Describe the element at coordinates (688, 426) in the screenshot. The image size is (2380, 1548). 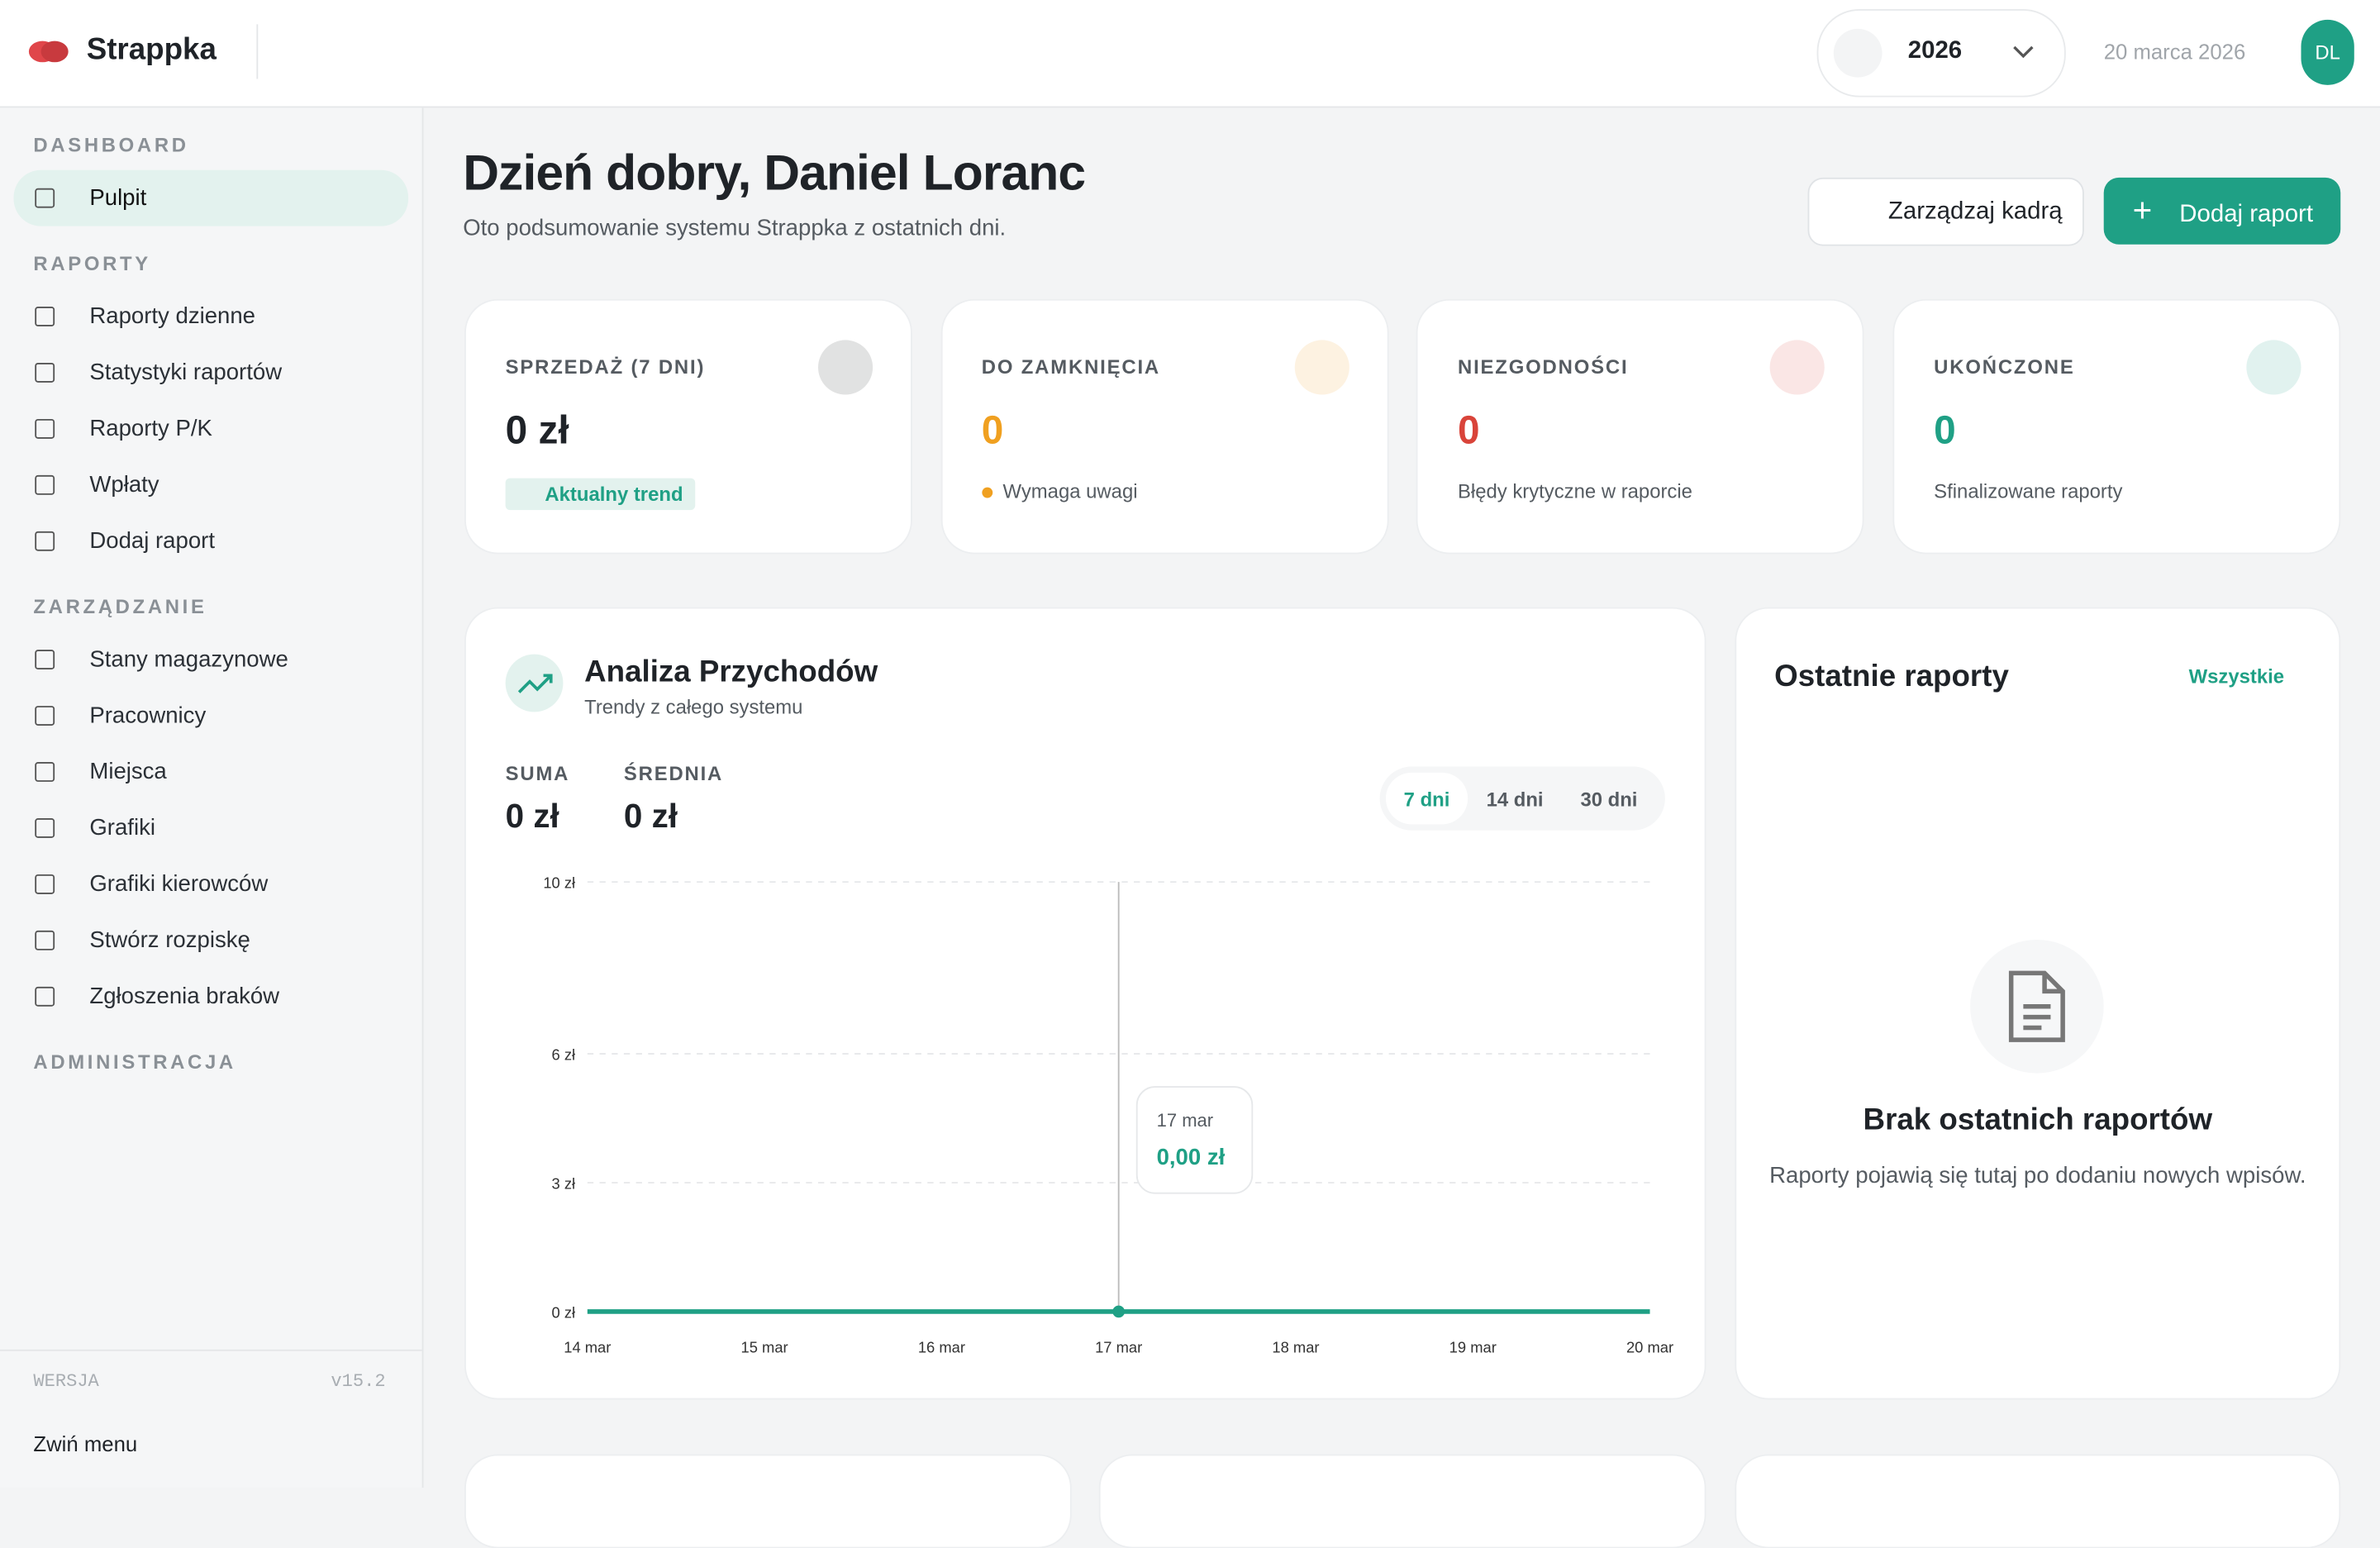
I see `stat-card: SPRZEDAŻ (7 DNI) 0 zł Aktualny trend` at that location.